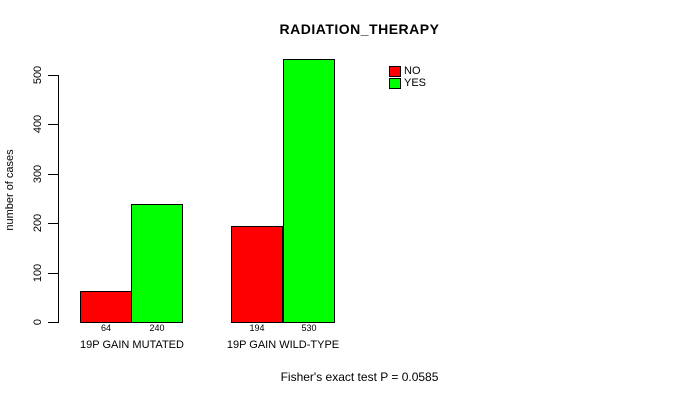  What do you see at coordinates (359, 377) in the screenshot?
I see `fisher-test-note: Fisher's exact test P = 0.0585` at bounding box center [359, 377].